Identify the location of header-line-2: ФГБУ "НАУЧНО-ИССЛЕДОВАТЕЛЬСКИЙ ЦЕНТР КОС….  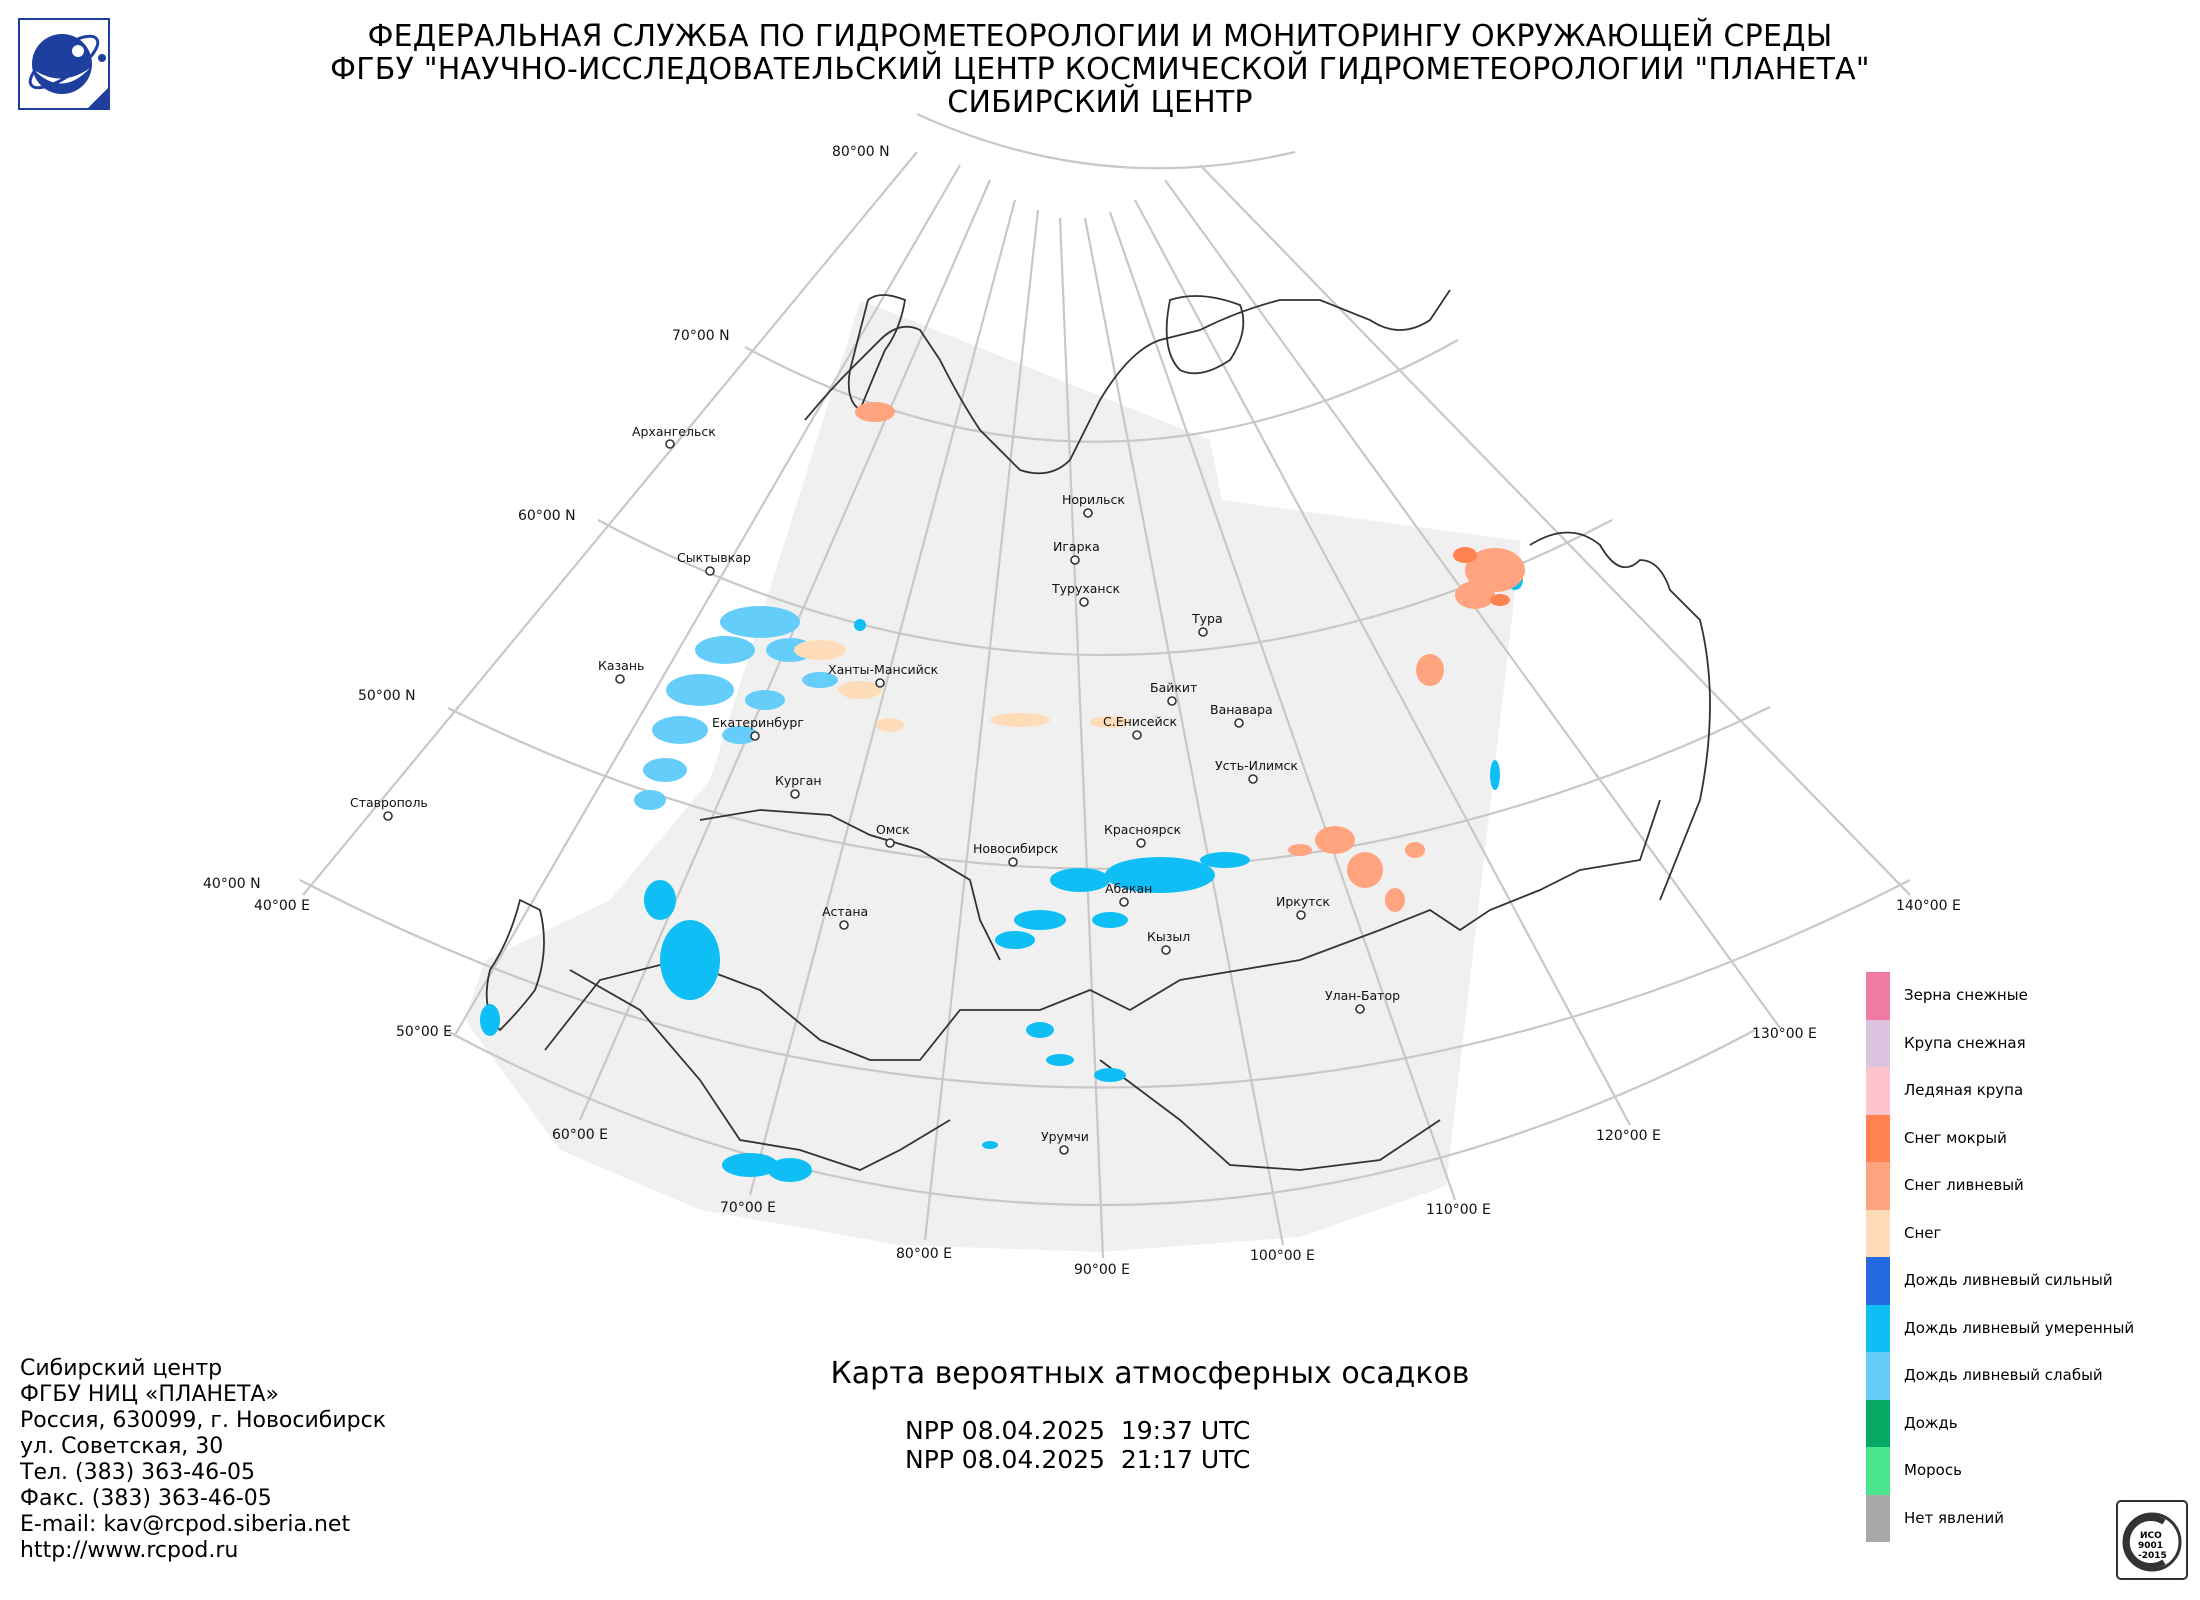
(1100, 69).